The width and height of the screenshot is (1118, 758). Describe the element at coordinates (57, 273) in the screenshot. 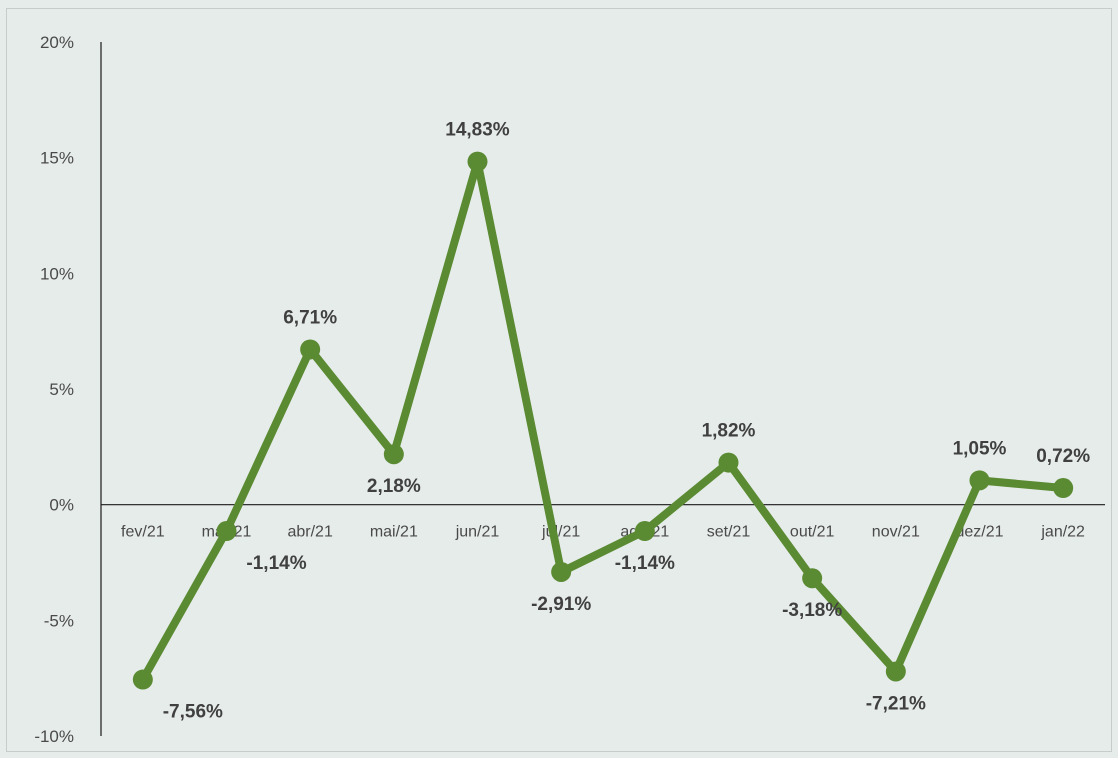

I see `y-tick-label: 10%` at that location.